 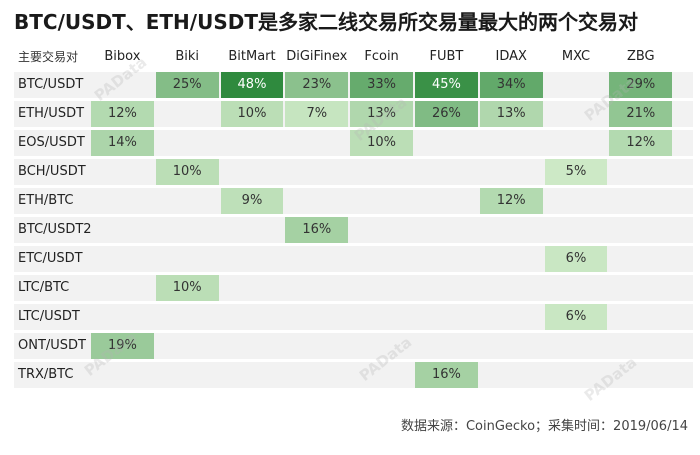 What do you see at coordinates (641, 85) in the screenshot?
I see `heatmap-cell: 29%` at bounding box center [641, 85].